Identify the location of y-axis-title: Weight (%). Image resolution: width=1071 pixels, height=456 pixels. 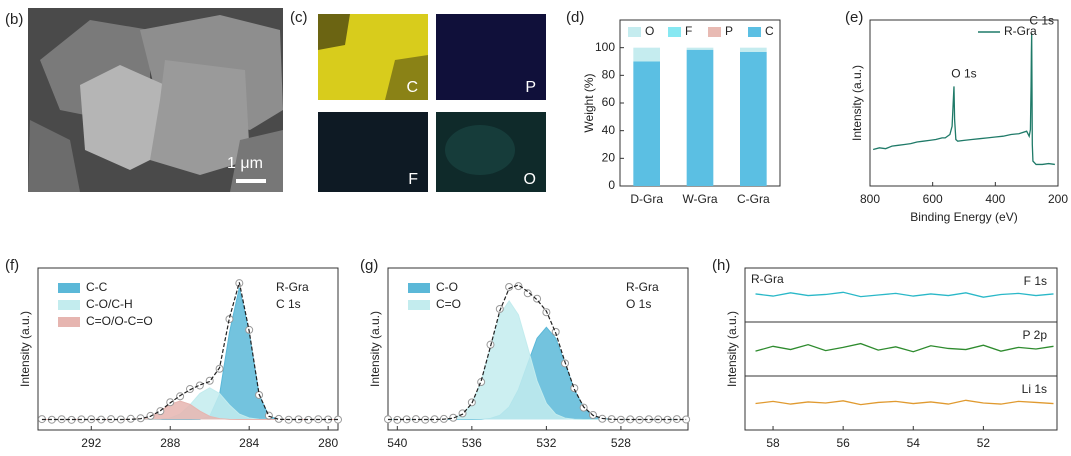
(589, 102).